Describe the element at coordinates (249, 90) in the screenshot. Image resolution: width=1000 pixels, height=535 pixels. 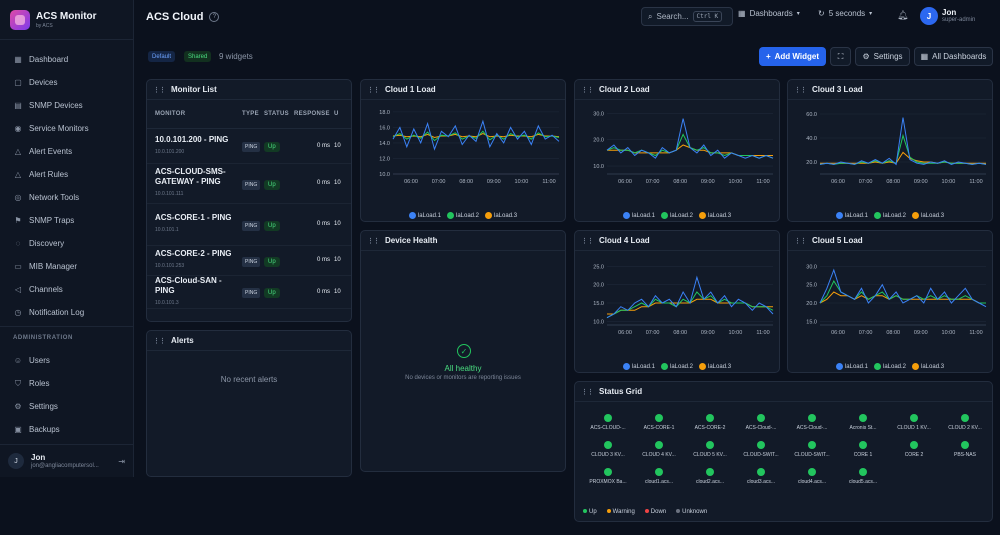
I see `widget-header: ⋮⋮ Monitor List` at that location.